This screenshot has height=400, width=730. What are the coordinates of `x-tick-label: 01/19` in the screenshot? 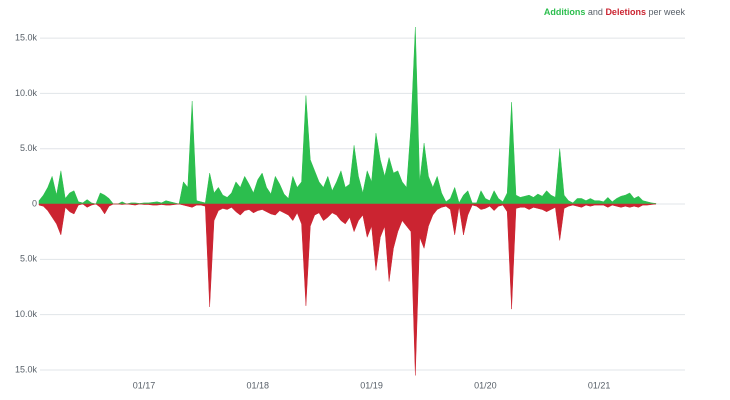 It's located at (371, 385).